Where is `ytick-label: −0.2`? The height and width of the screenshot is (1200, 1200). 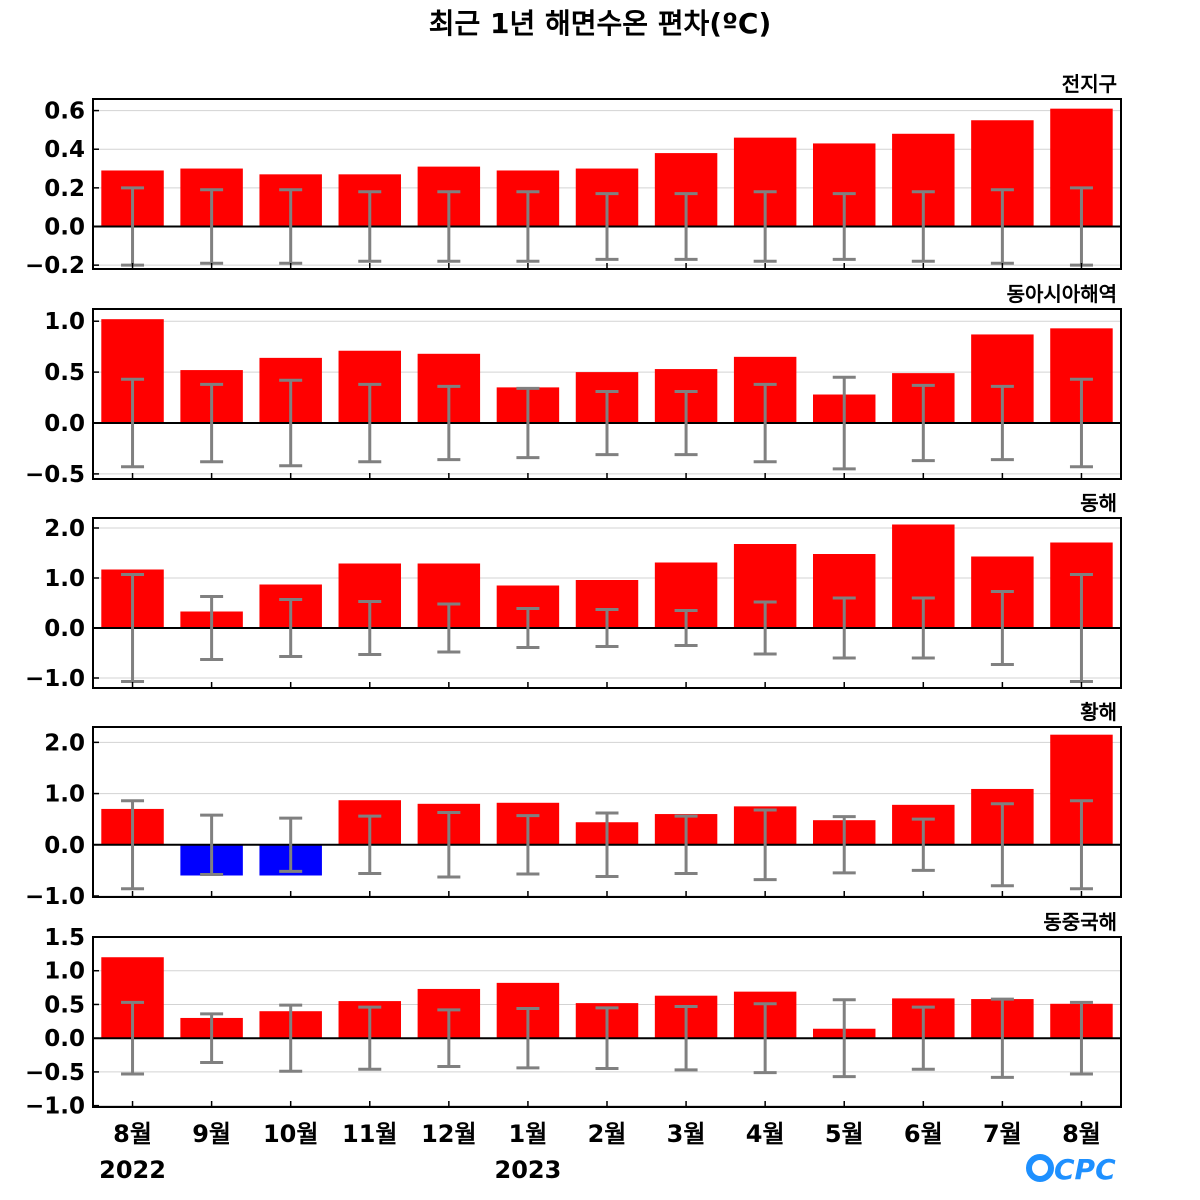 ytick-label: −0.2 is located at coordinates (55, 266).